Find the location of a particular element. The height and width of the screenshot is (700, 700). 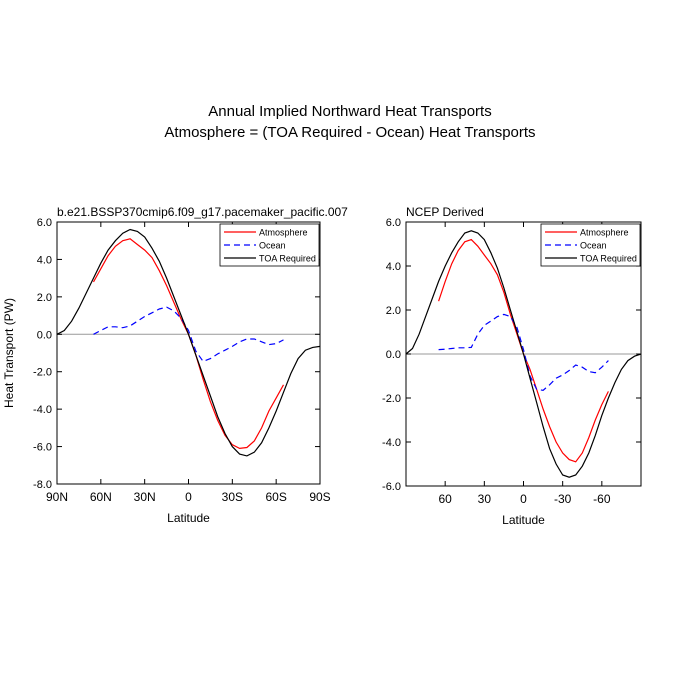

x-tick-label: -60 is located at coordinates (602, 499).